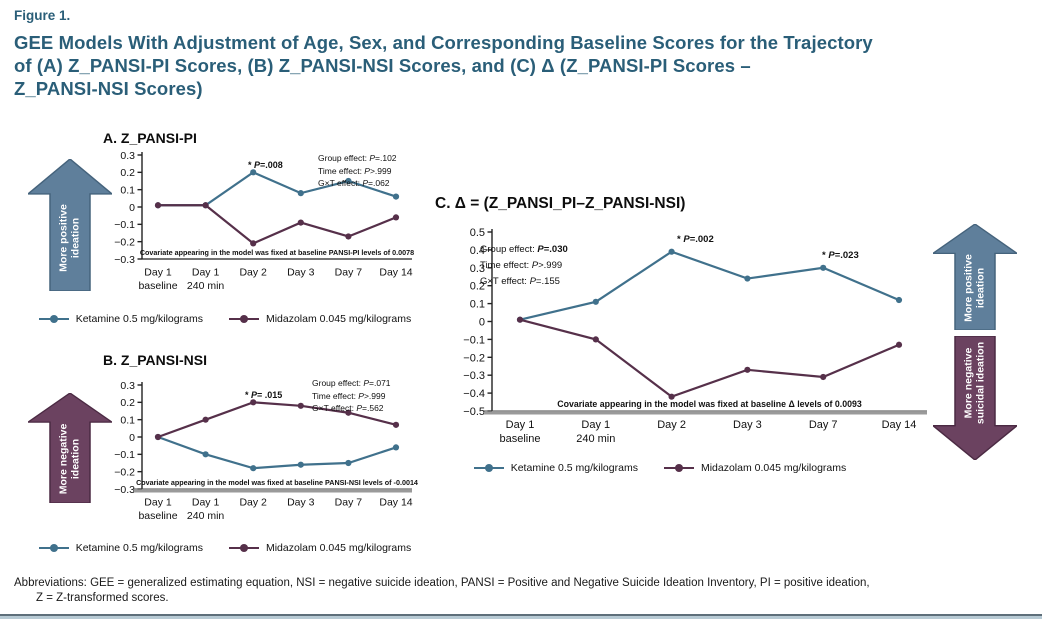 Image resolution: width=1042 pixels, height=631 pixels. Describe the element at coordinates (474, 394) in the screenshot. I see `svg-text: −0.4` at that location.